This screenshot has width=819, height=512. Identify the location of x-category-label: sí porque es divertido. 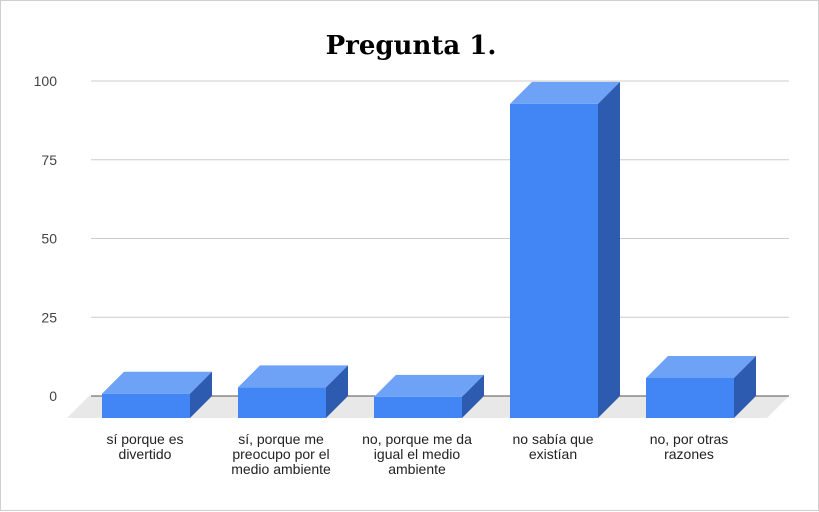
(144, 446).